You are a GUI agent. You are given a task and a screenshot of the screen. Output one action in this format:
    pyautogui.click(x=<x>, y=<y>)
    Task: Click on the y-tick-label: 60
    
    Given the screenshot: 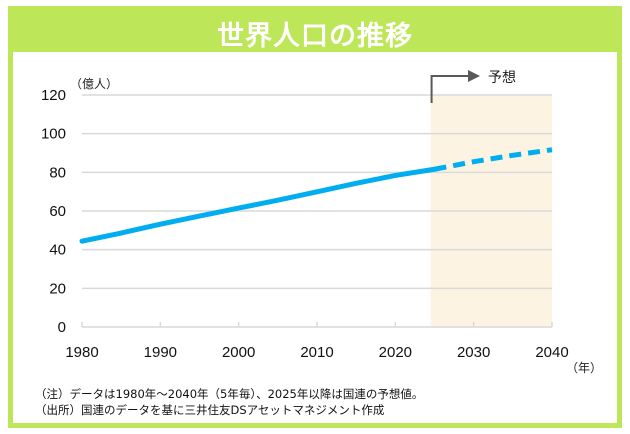 What is the action you would take?
    pyautogui.click(x=57, y=211)
    